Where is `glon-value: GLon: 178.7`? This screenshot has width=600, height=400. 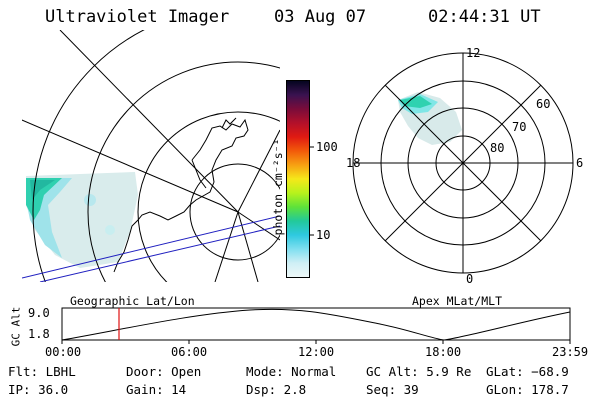
glon-value: GLon: 178.7 is located at coordinates (527, 389).